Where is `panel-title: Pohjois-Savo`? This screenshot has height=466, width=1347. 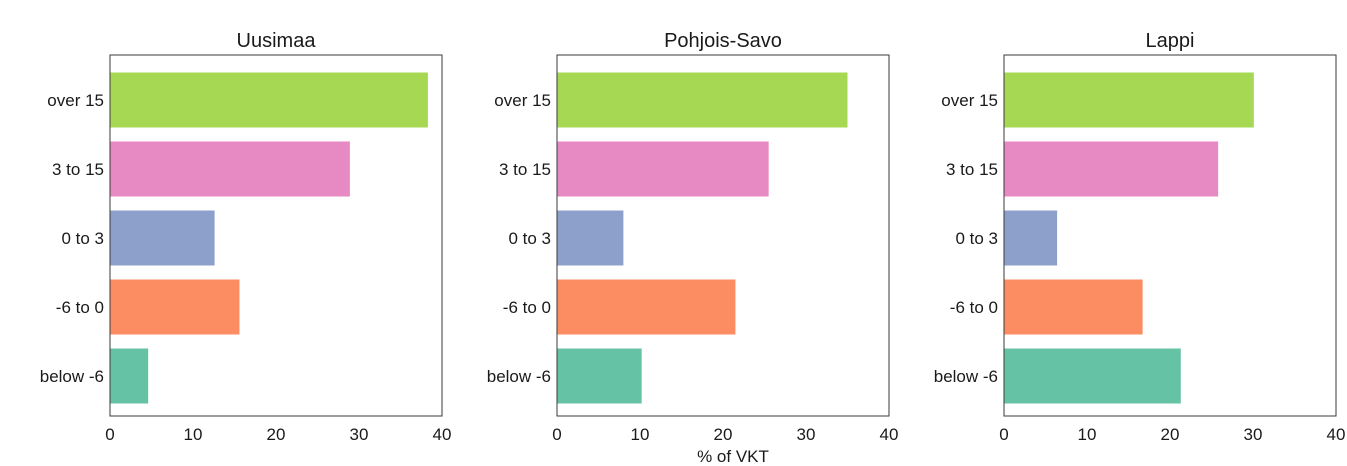 panel-title: Pohjois-Savo is located at coordinates (723, 41).